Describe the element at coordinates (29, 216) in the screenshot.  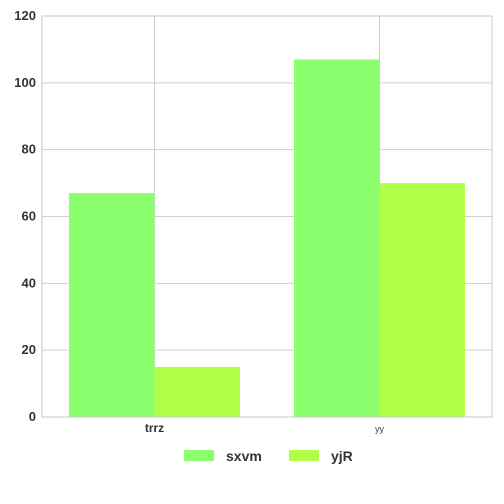
I see `y-tick-label: 60` at that location.